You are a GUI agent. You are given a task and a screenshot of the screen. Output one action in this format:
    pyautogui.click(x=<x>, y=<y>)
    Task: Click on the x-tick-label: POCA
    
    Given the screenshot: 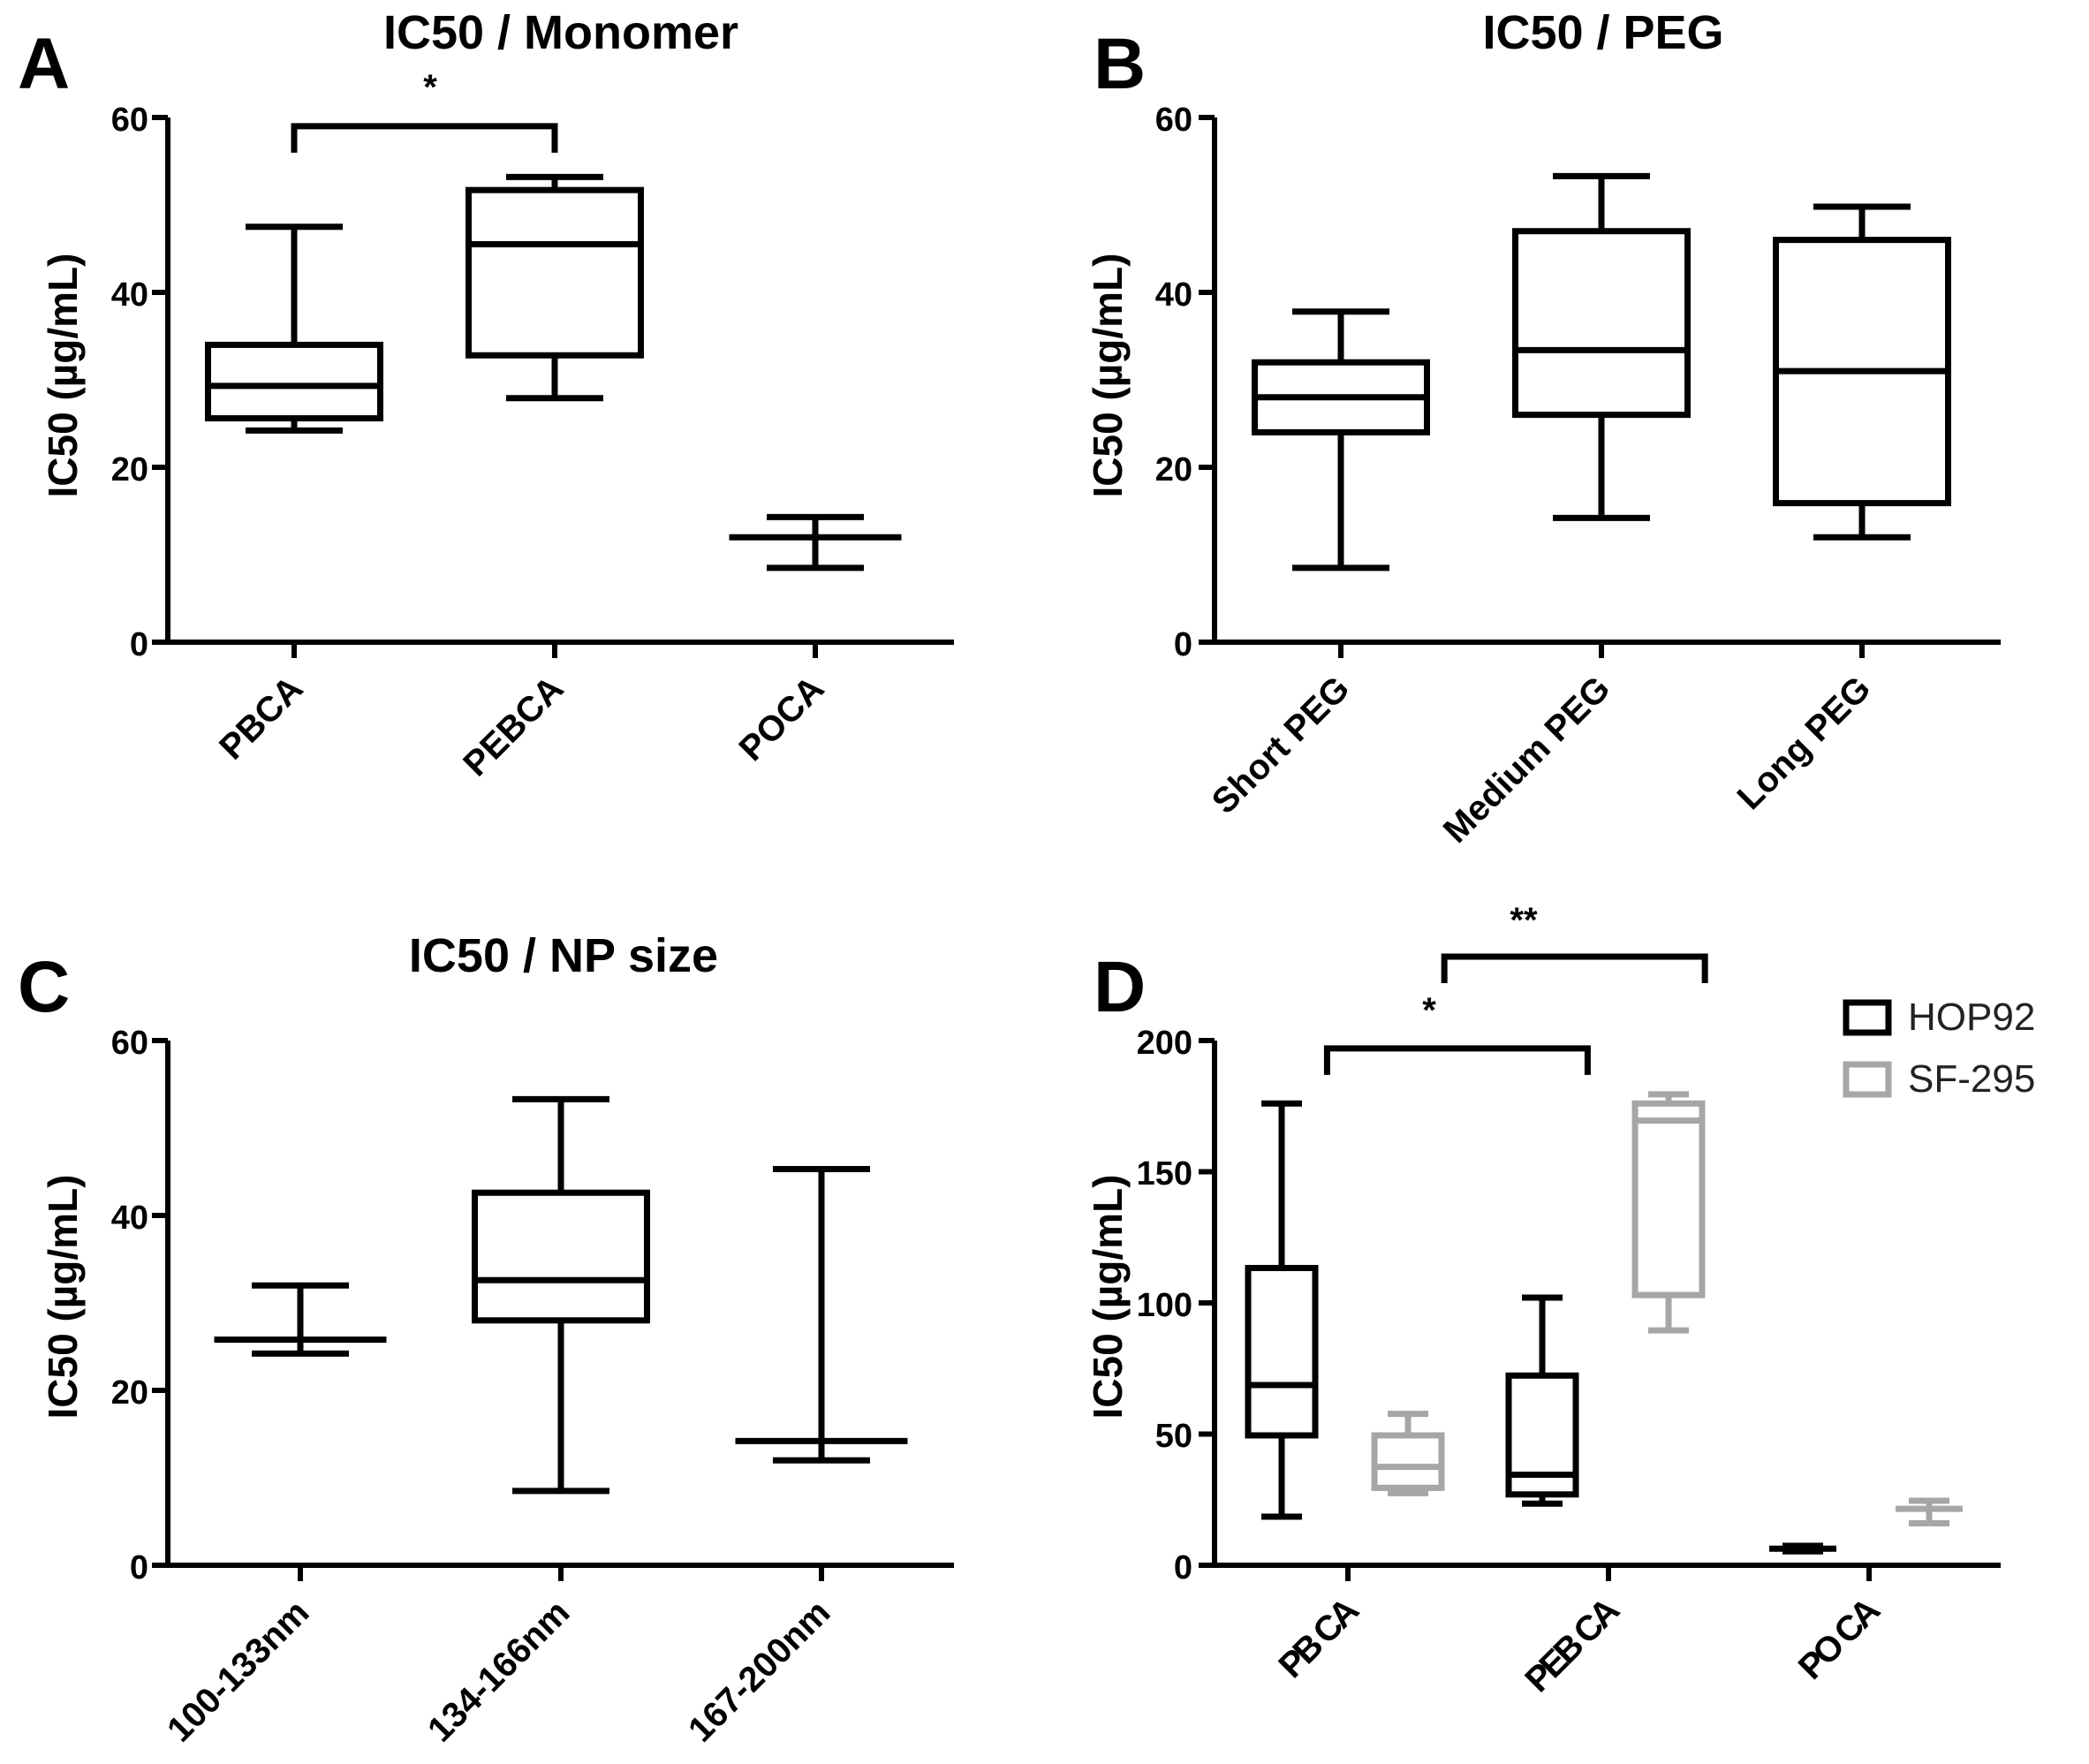 What is the action you would take?
    pyautogui.click(x=782, y=718)
    